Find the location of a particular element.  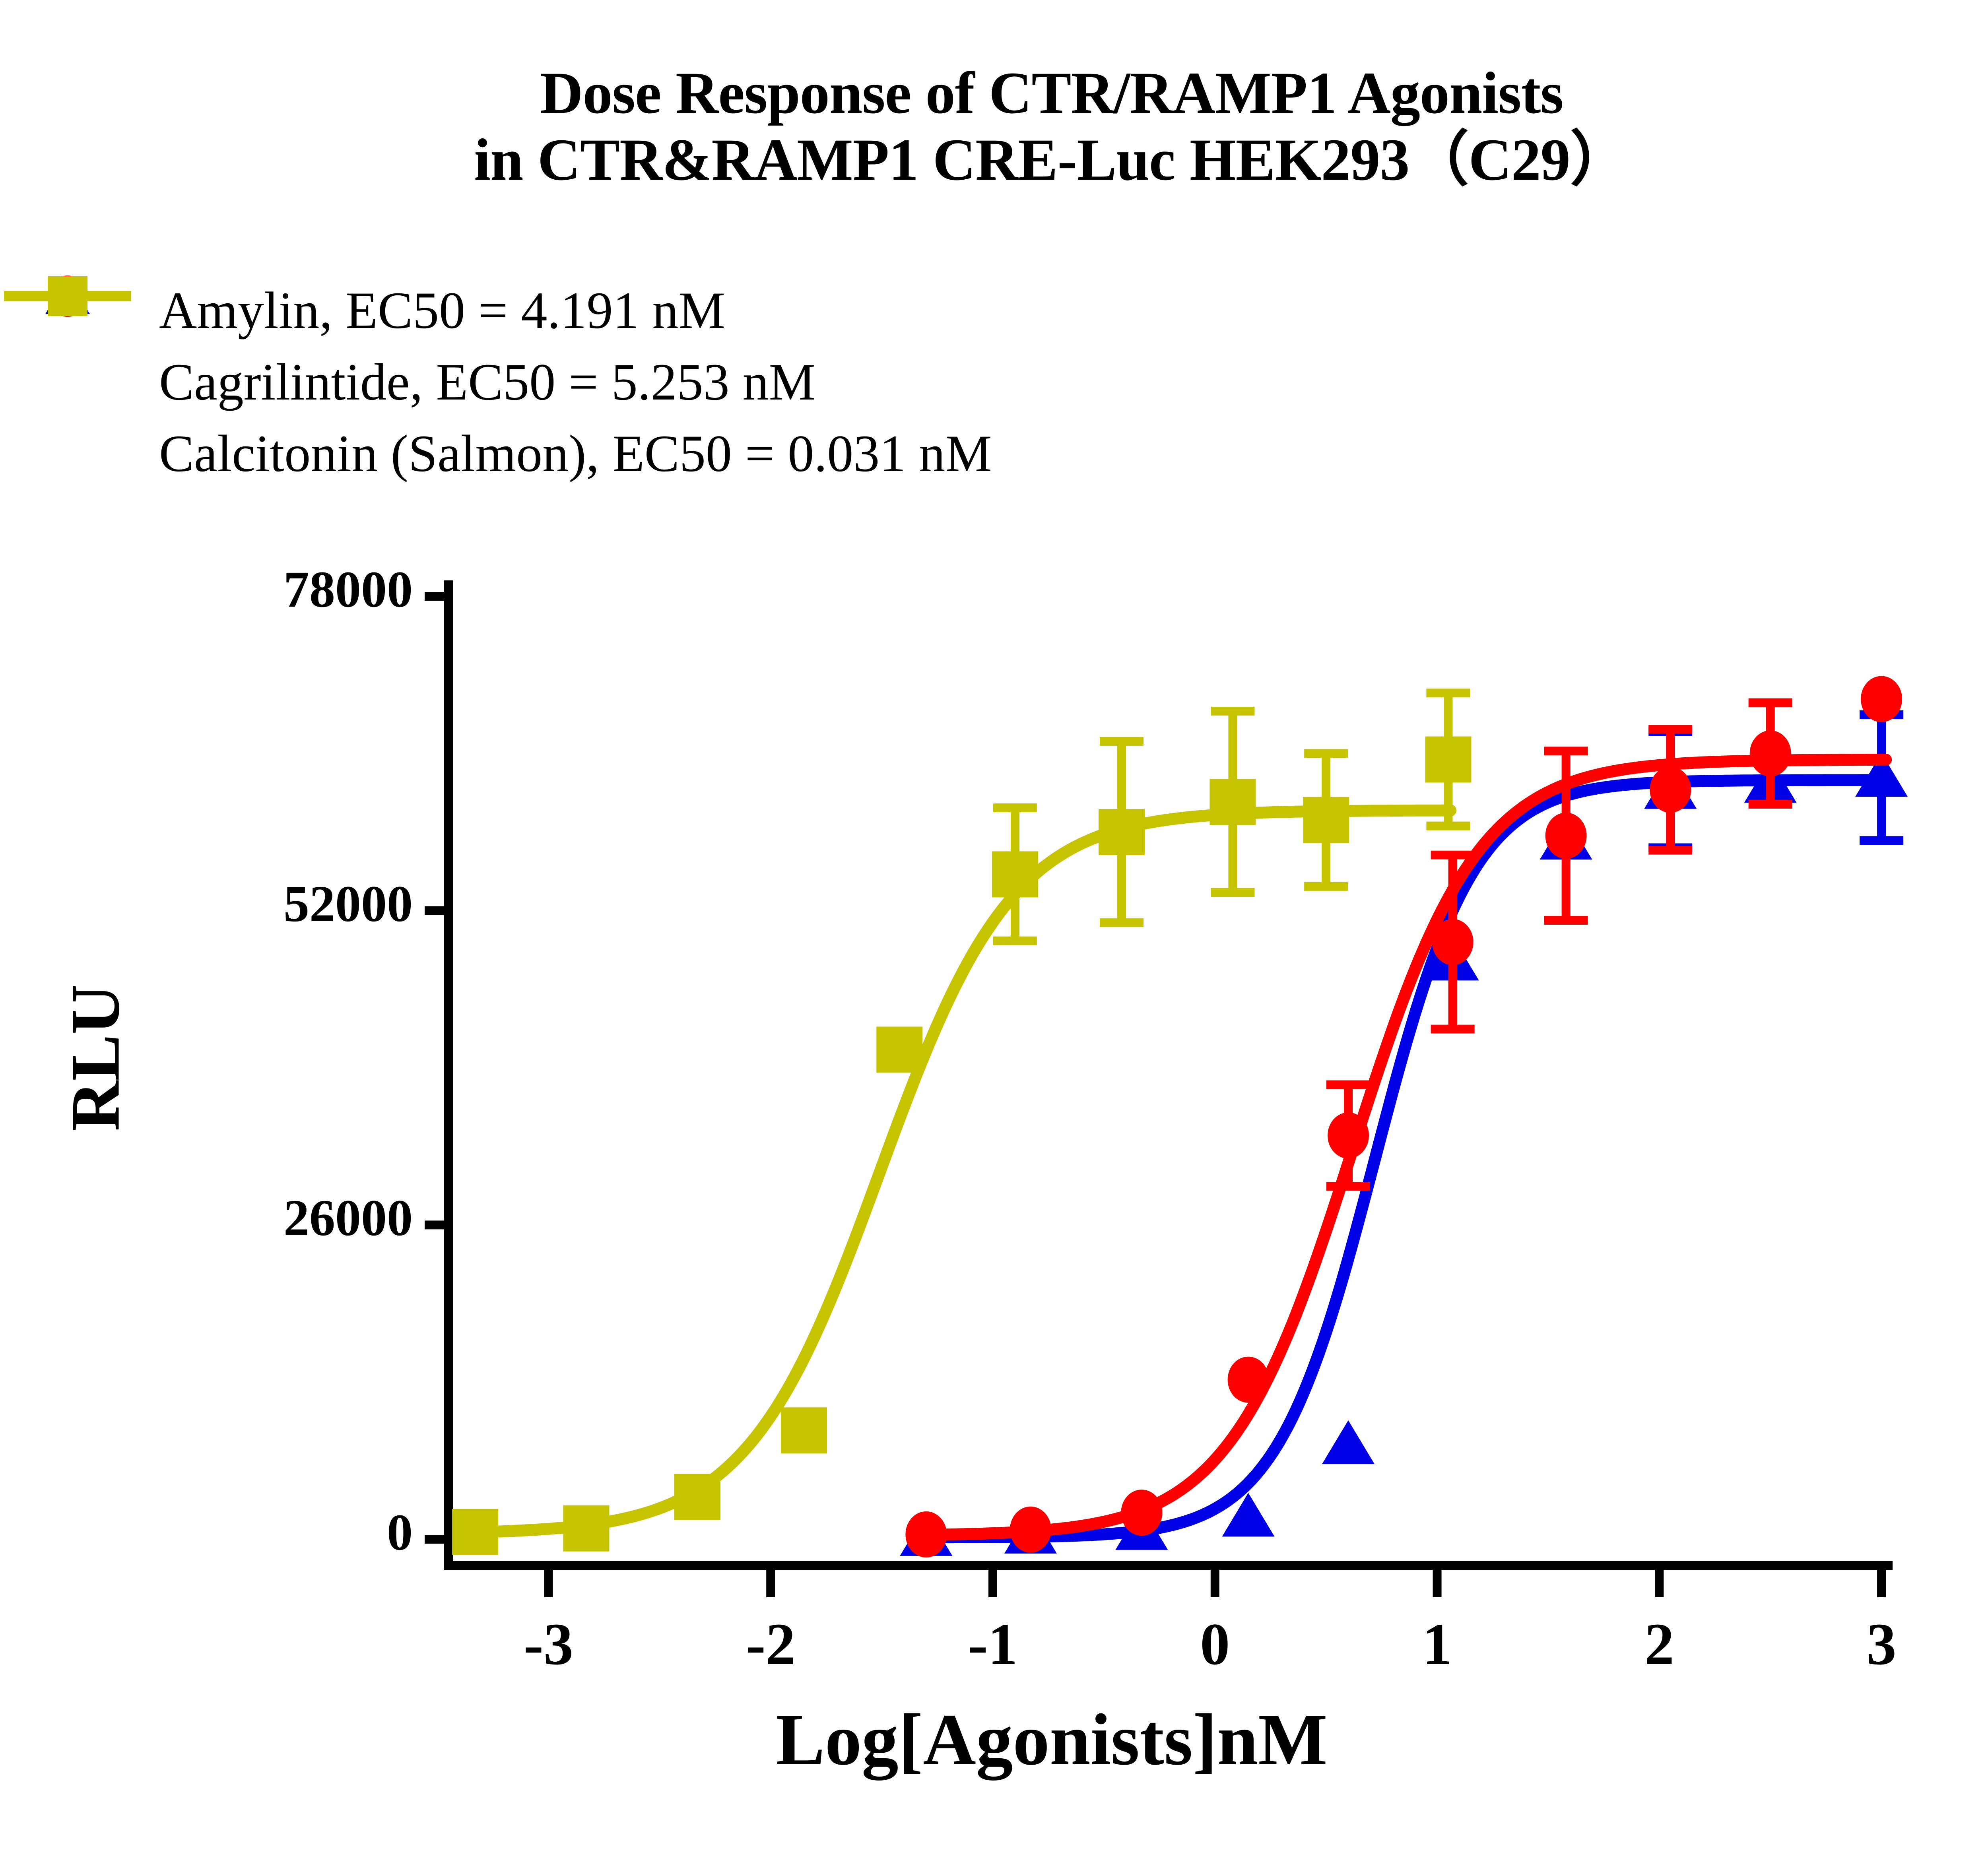

y-axis-tick-label: 26000 is located at coordinates (348, 1218).